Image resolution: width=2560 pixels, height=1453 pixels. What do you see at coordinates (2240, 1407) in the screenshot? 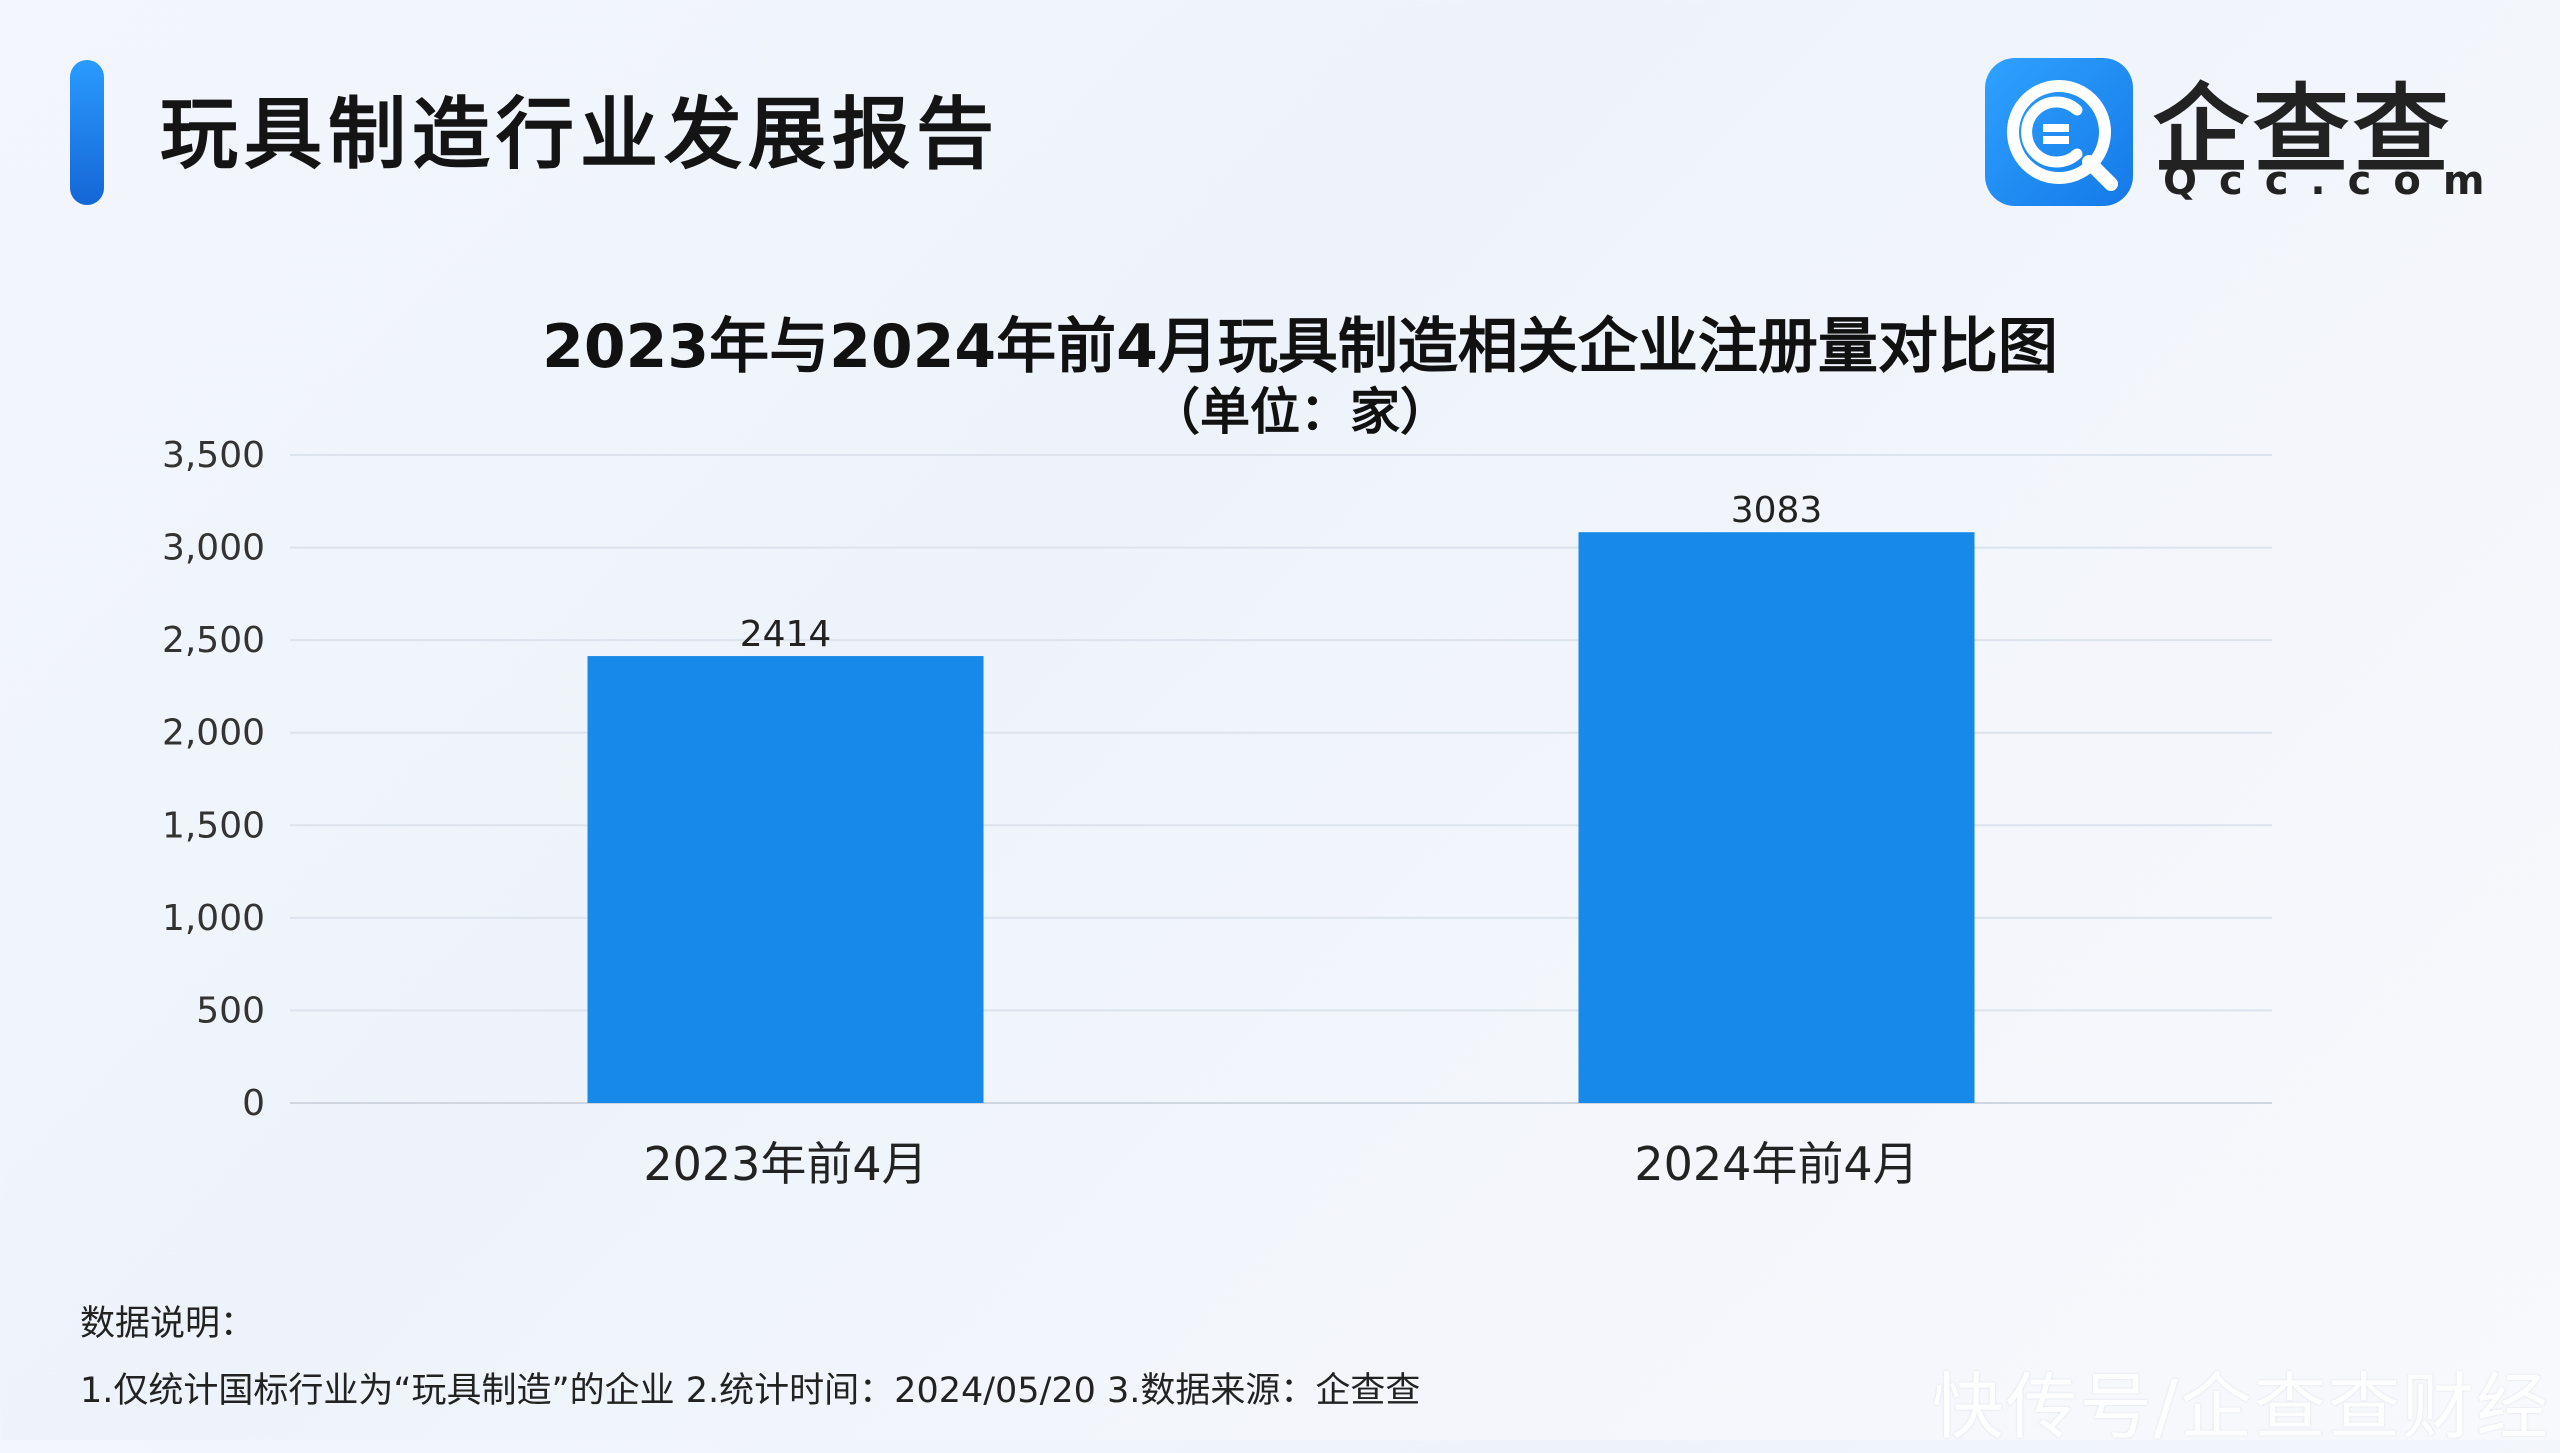
I see `watermark: 快传号/企查查财经` at bounding box center [2240, 1407].